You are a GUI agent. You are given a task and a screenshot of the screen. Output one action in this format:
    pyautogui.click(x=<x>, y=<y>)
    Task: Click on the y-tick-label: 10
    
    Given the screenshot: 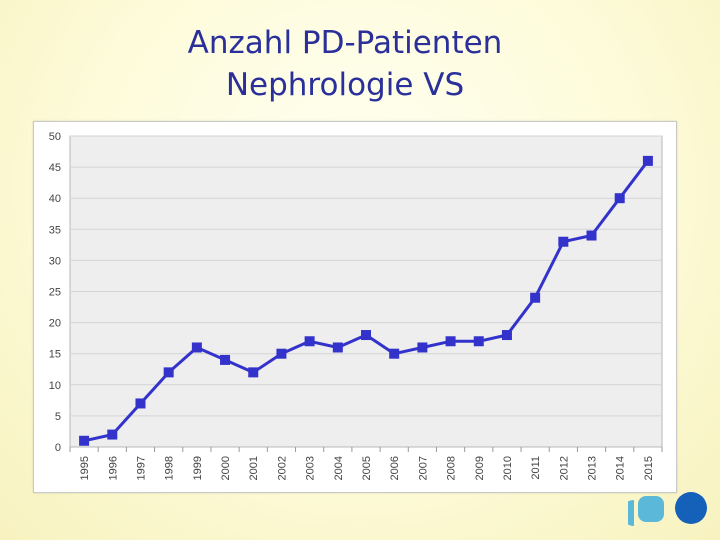 What is the action you would take?
    pyautogui.click(x=55, y=386)
    